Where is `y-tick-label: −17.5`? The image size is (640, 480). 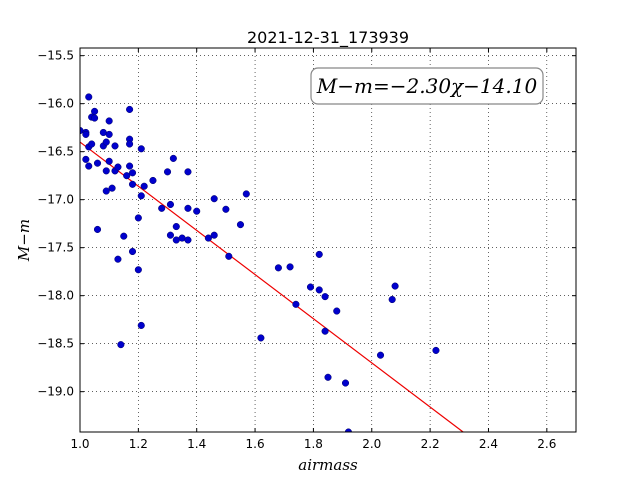
y-tick-label: −17.5 is located at coordinates (55, 248).